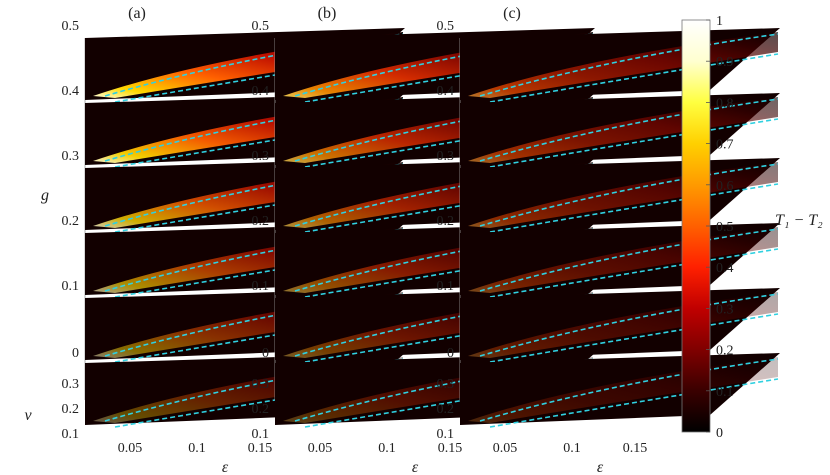  What do you see at coordinates (725, 392) in the screenshot?
I see `colorbar-tick-label: 0.1` at bounding box center [725, 392].